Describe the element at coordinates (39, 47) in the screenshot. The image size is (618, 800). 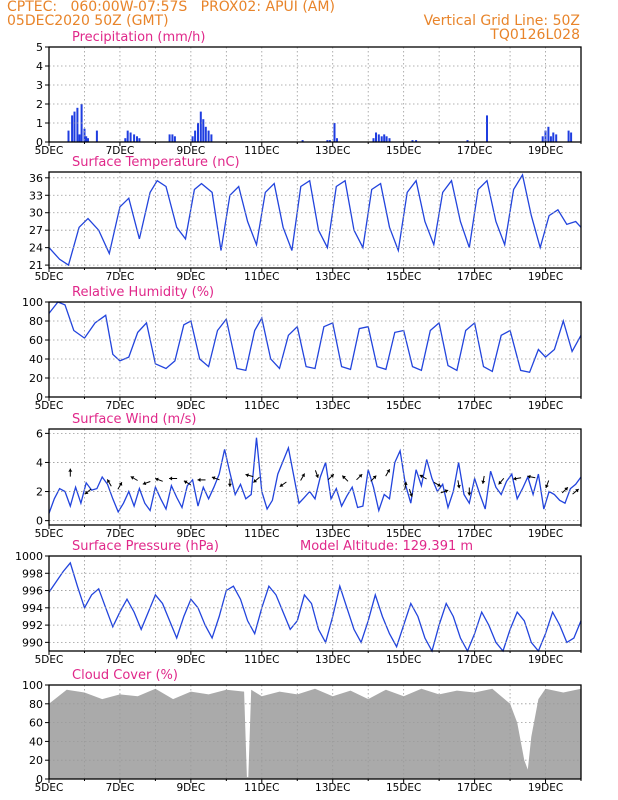
I see `y-tick-label: 5` at that location.